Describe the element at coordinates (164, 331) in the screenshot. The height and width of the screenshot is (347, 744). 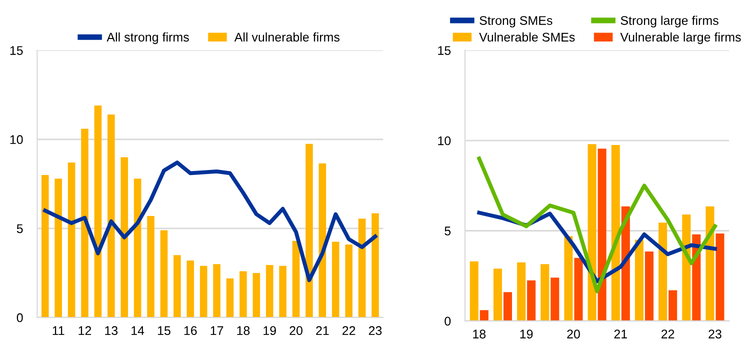
I see `x-tick-label: 15` at that location.